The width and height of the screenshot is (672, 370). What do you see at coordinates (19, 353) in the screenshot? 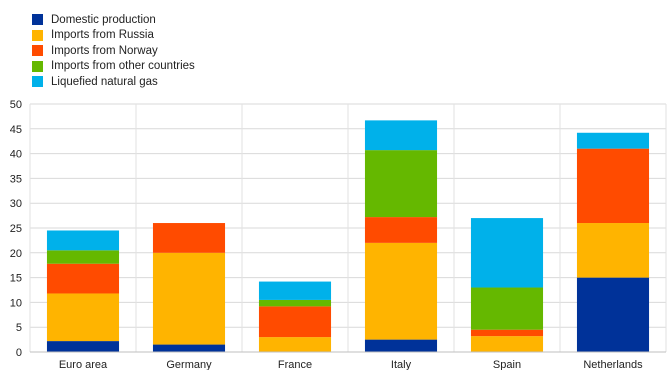
I see `y-tick-label: 0` at bounding box center [19, 353].